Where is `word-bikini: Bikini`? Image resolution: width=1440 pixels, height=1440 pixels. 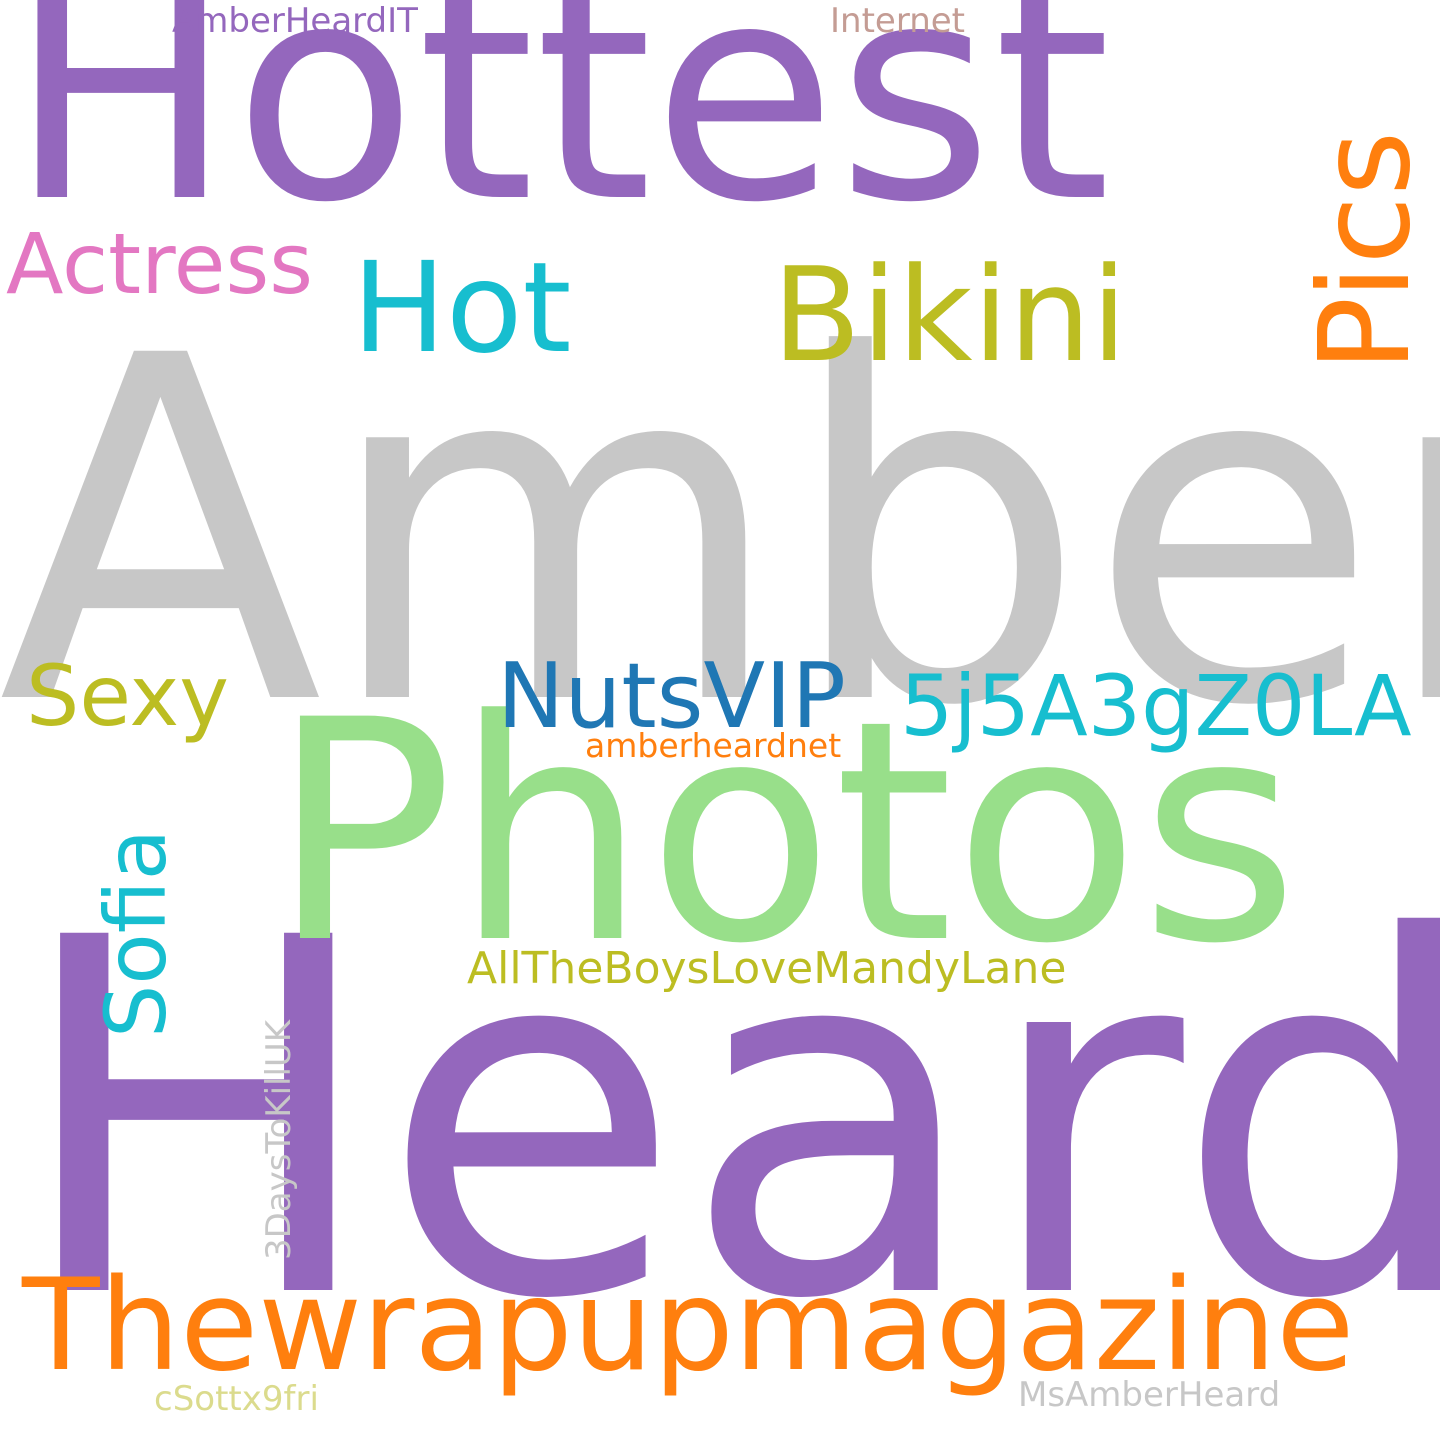
word-bikini: Bikini is located at coordinates (950, 315).